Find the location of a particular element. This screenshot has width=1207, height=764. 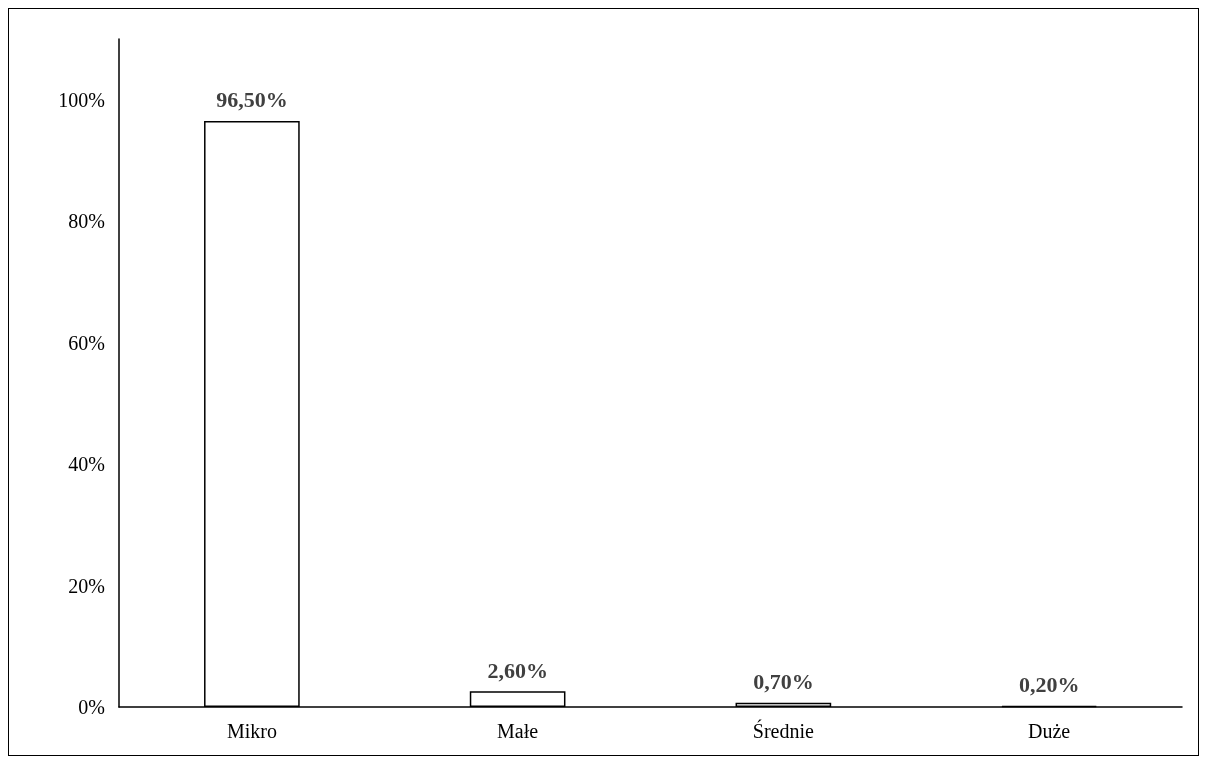

data-label: 0,20% is located at coordinates (1049, 685).